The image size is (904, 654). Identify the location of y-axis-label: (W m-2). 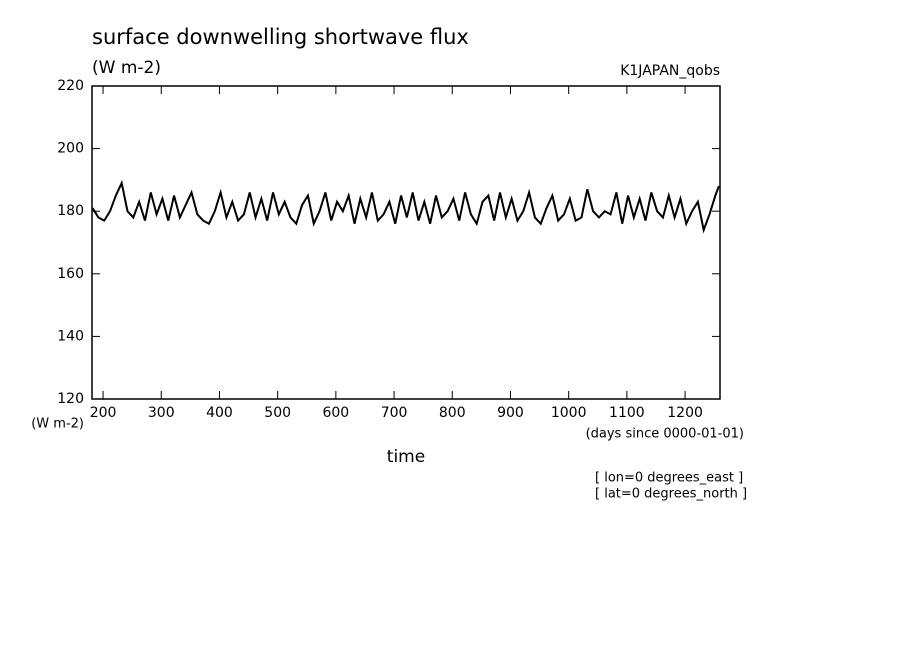
(57, 424).